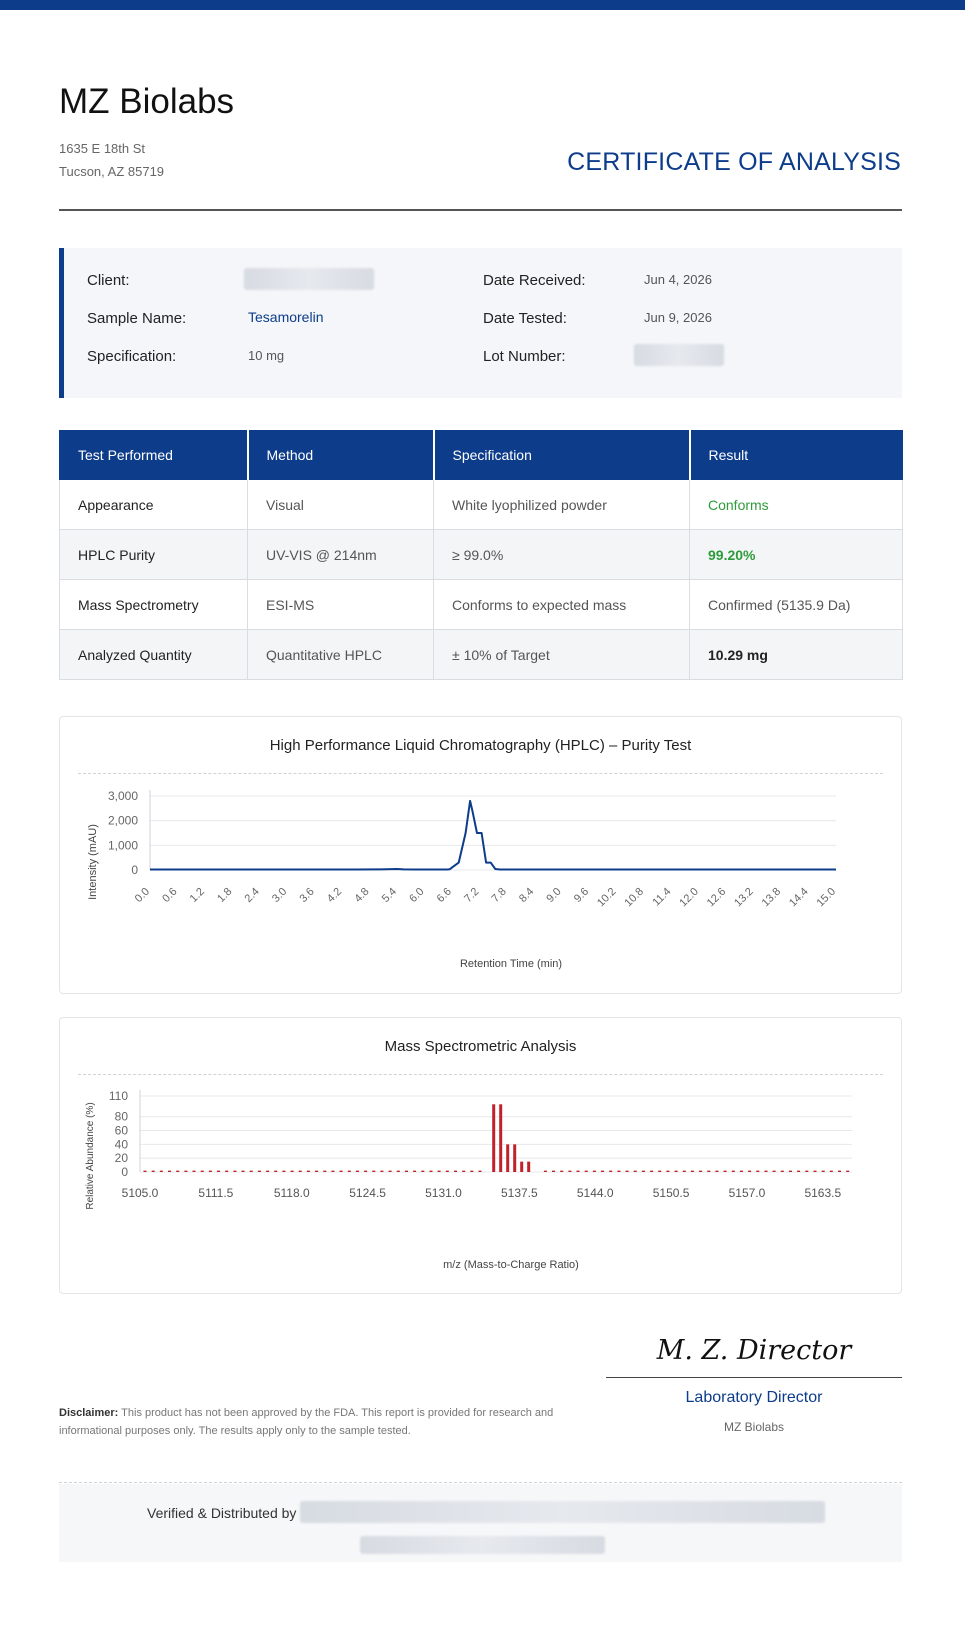  I want to click on ms-x-axis-label: m/z (Mass-to-Charge Ratio), so click(511, 1265).